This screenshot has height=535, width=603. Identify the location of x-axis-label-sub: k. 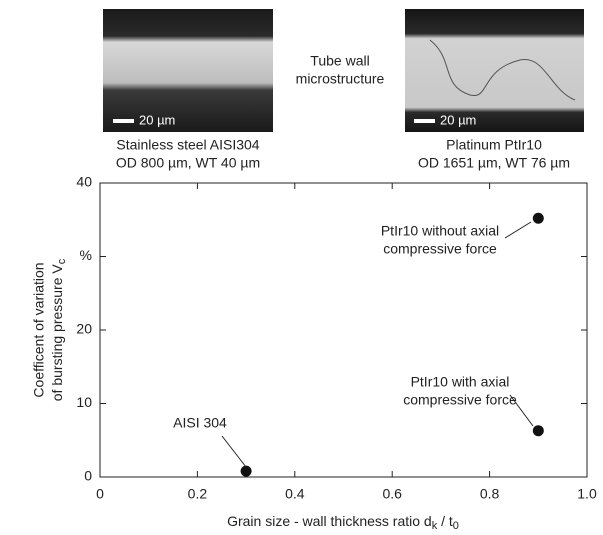
(435, 526).